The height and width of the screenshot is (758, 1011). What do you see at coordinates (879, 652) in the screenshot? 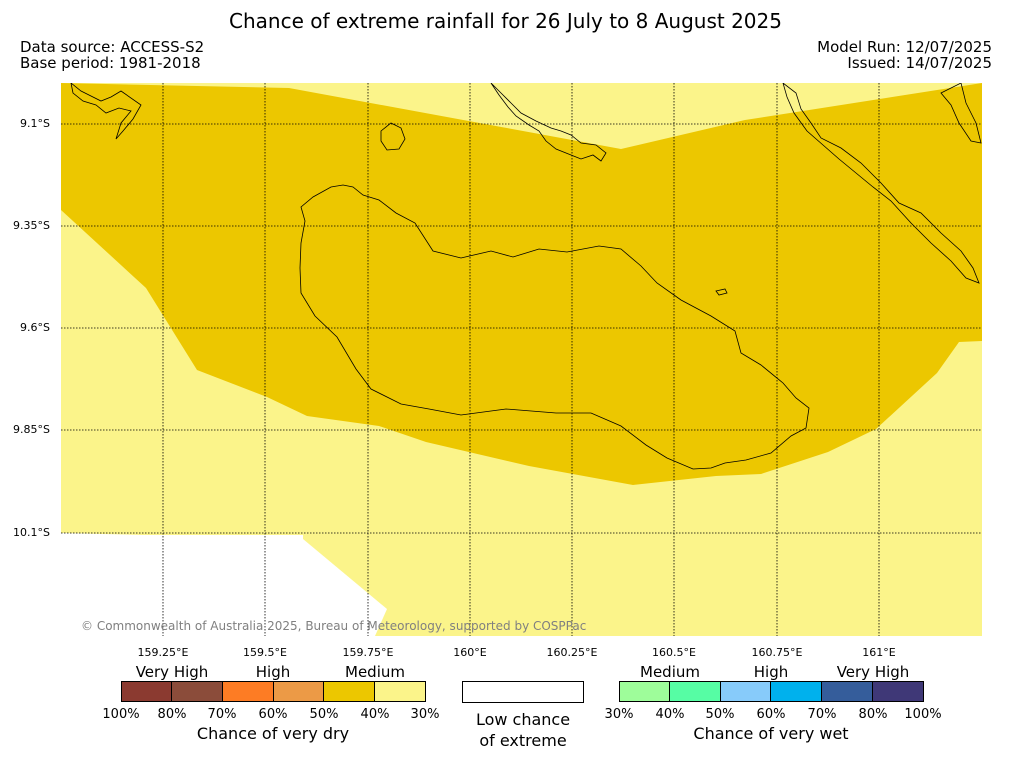
I see `lon-label: 161°E` at bounding box center [879, 652].